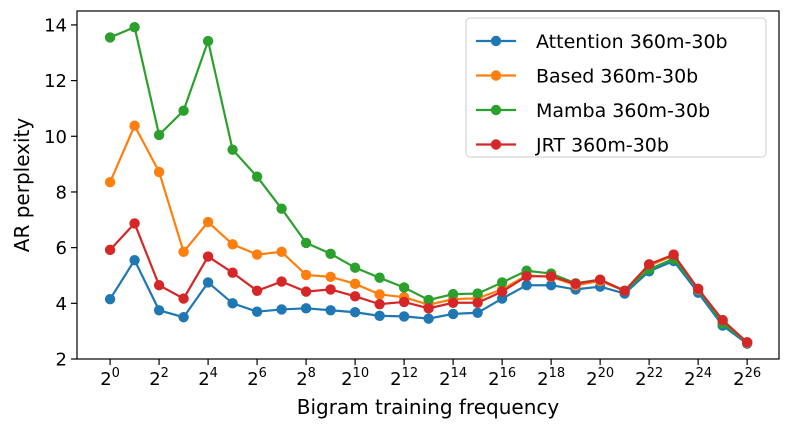  Describe the element at coordinates (649, 378) in the screenshot. I see `x-tick-label: 222` at that location.